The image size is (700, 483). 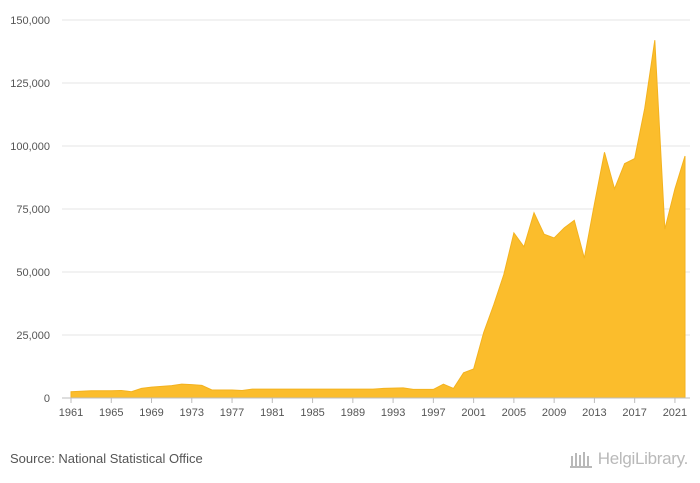 What do you see at coordinates (106, 458) in the screenshot?
I see `source-note: Source: National Statistical Office` at bounding box center [106, 458].